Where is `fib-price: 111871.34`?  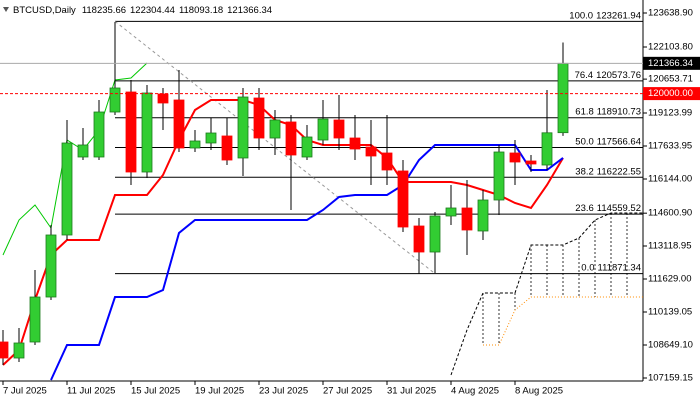
fib-price: 111871.34 is located at coordinates (620, 267).